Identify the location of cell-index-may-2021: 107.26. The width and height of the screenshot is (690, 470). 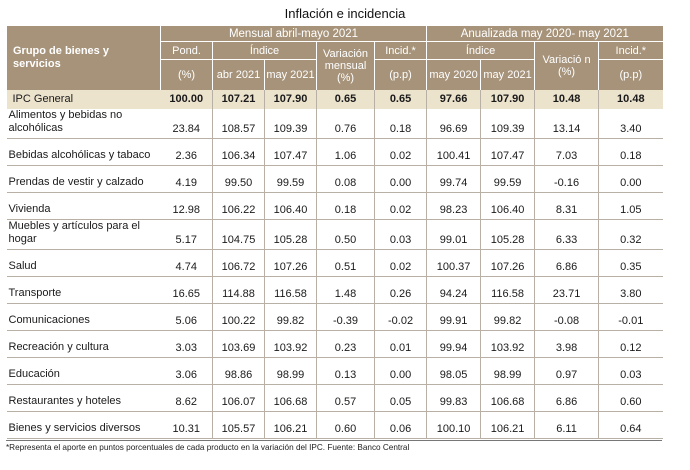
(290, 263).